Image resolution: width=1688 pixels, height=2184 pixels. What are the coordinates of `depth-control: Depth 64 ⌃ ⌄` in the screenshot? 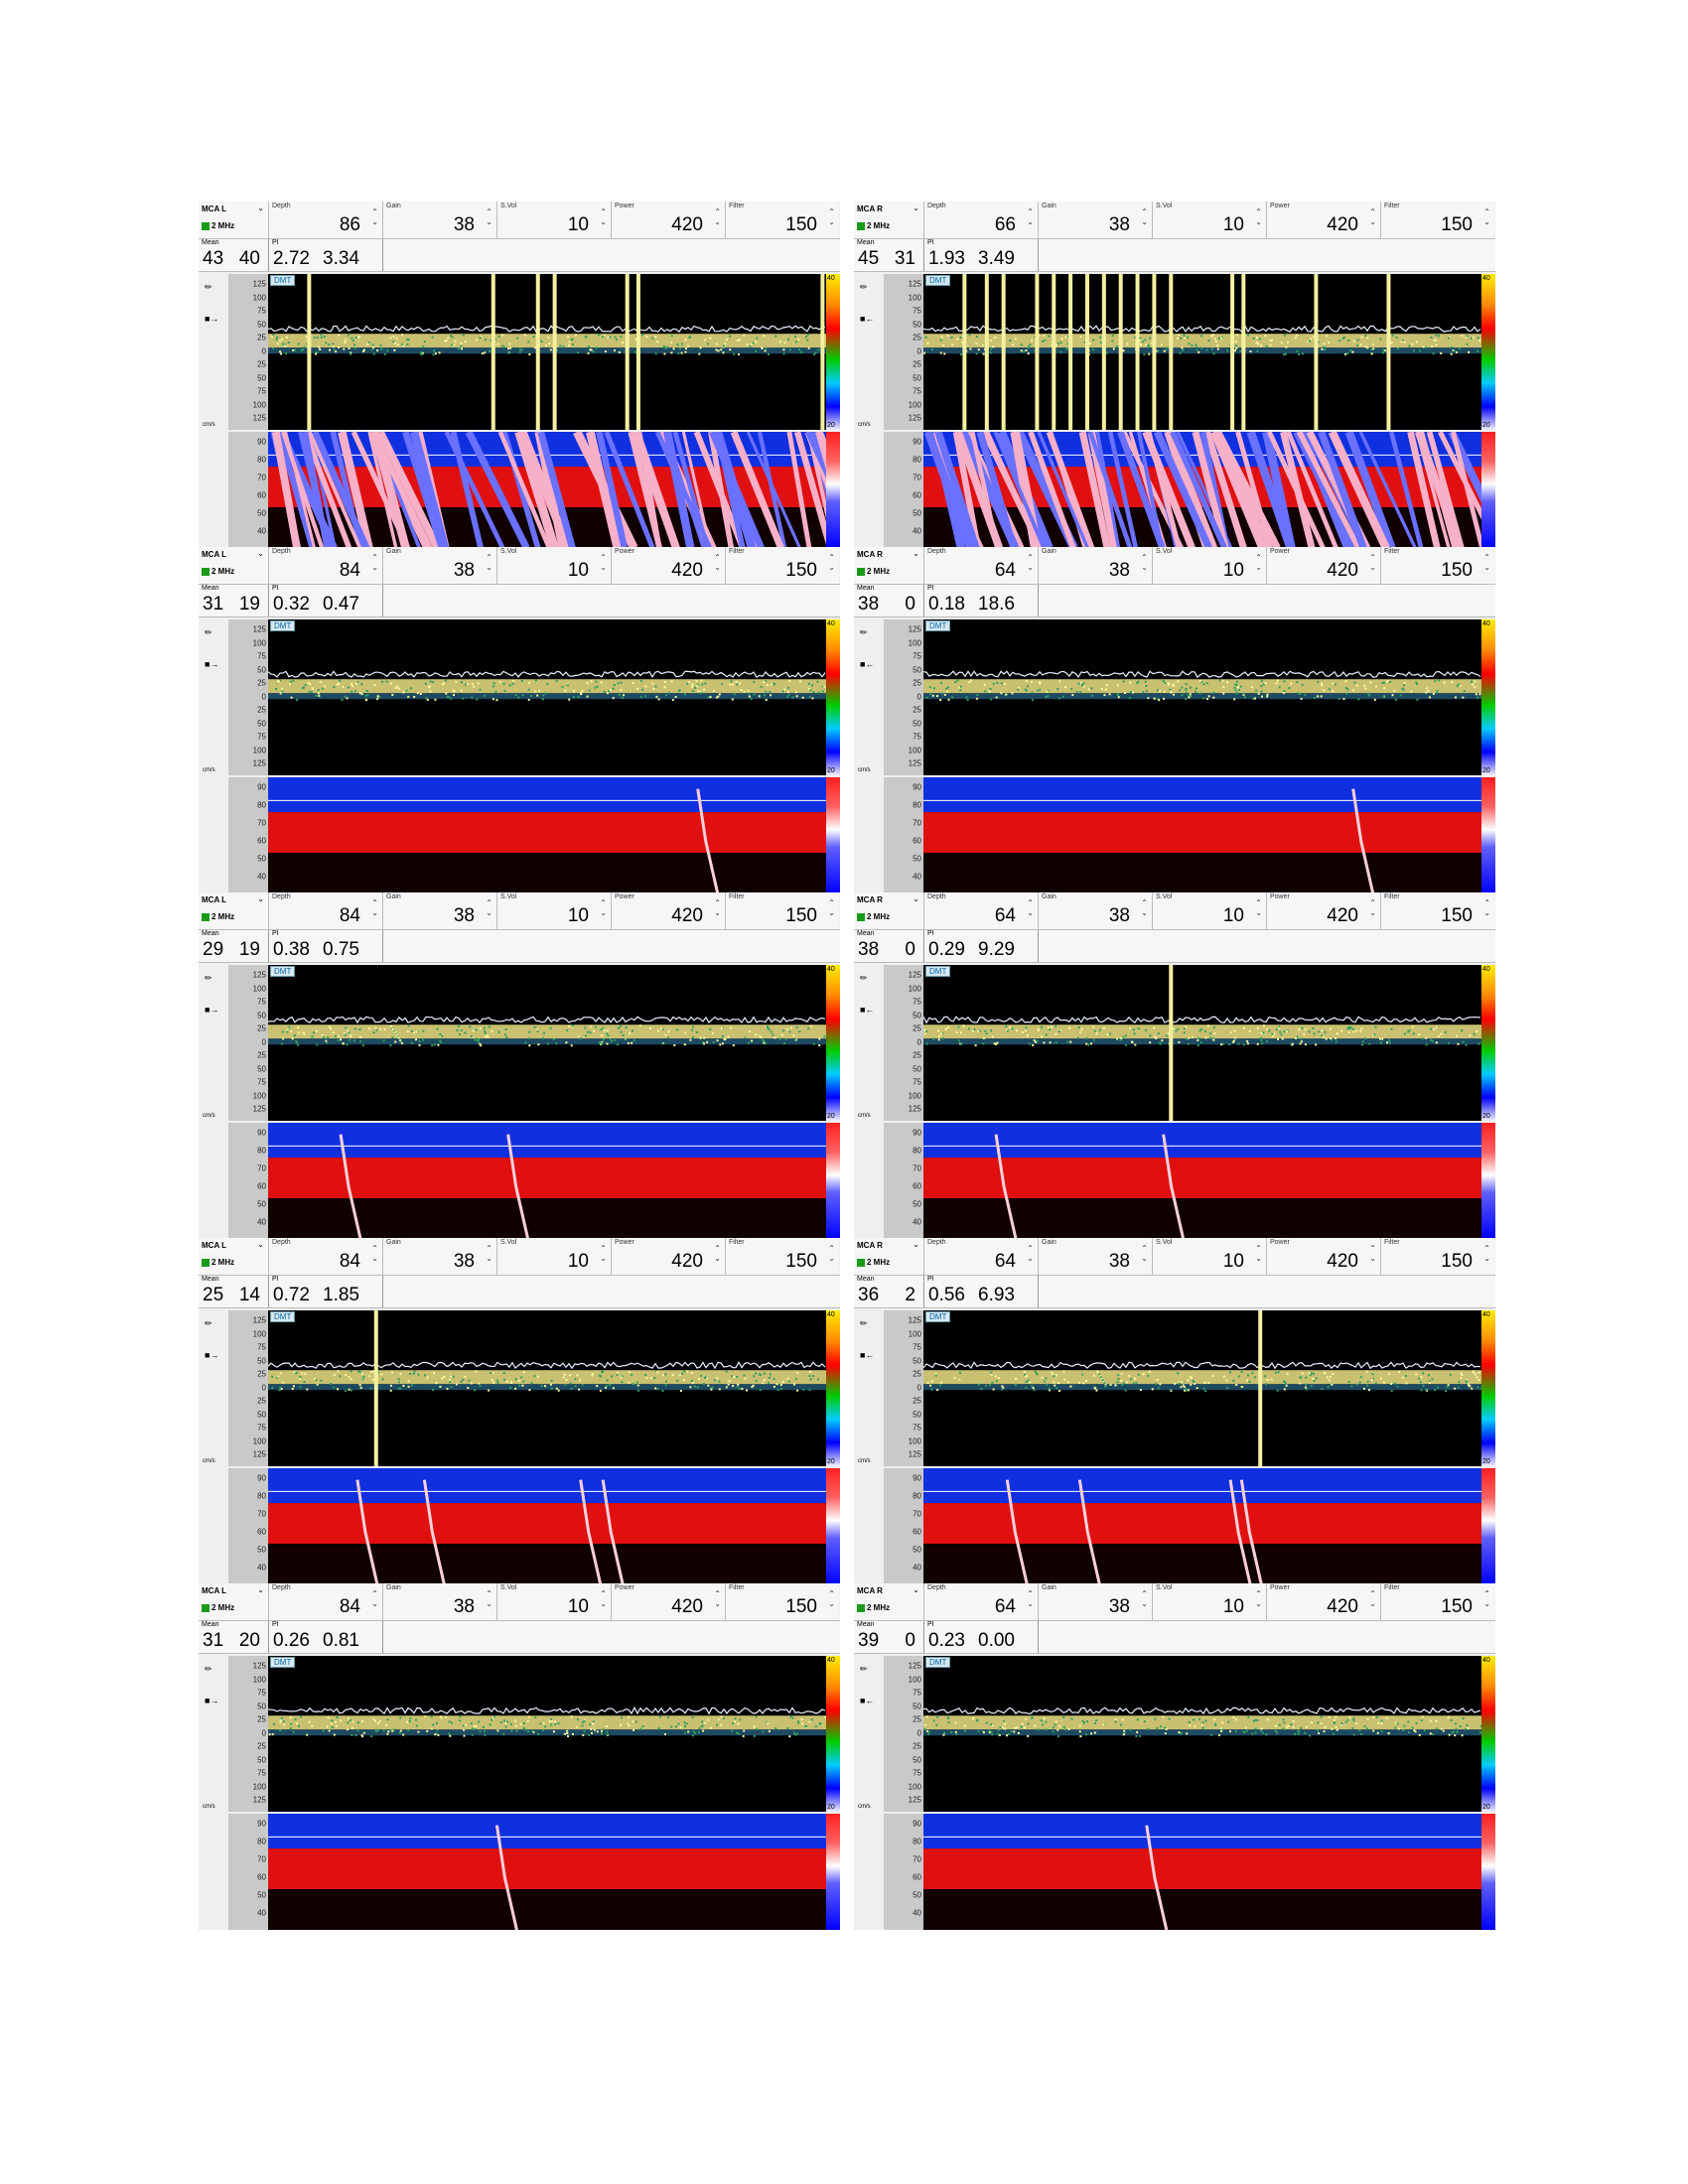 It's located at (981, 1601).